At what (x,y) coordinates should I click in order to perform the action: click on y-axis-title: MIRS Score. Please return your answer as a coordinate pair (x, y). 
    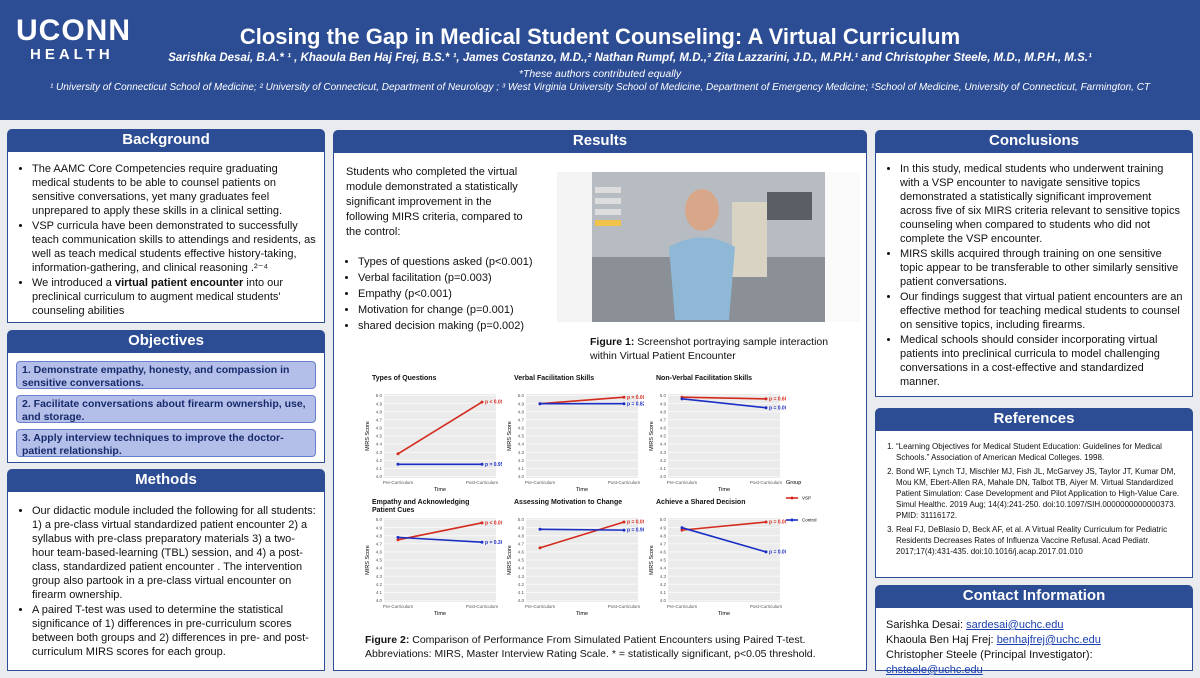
    Looking at the image, I should click on (652, 436).